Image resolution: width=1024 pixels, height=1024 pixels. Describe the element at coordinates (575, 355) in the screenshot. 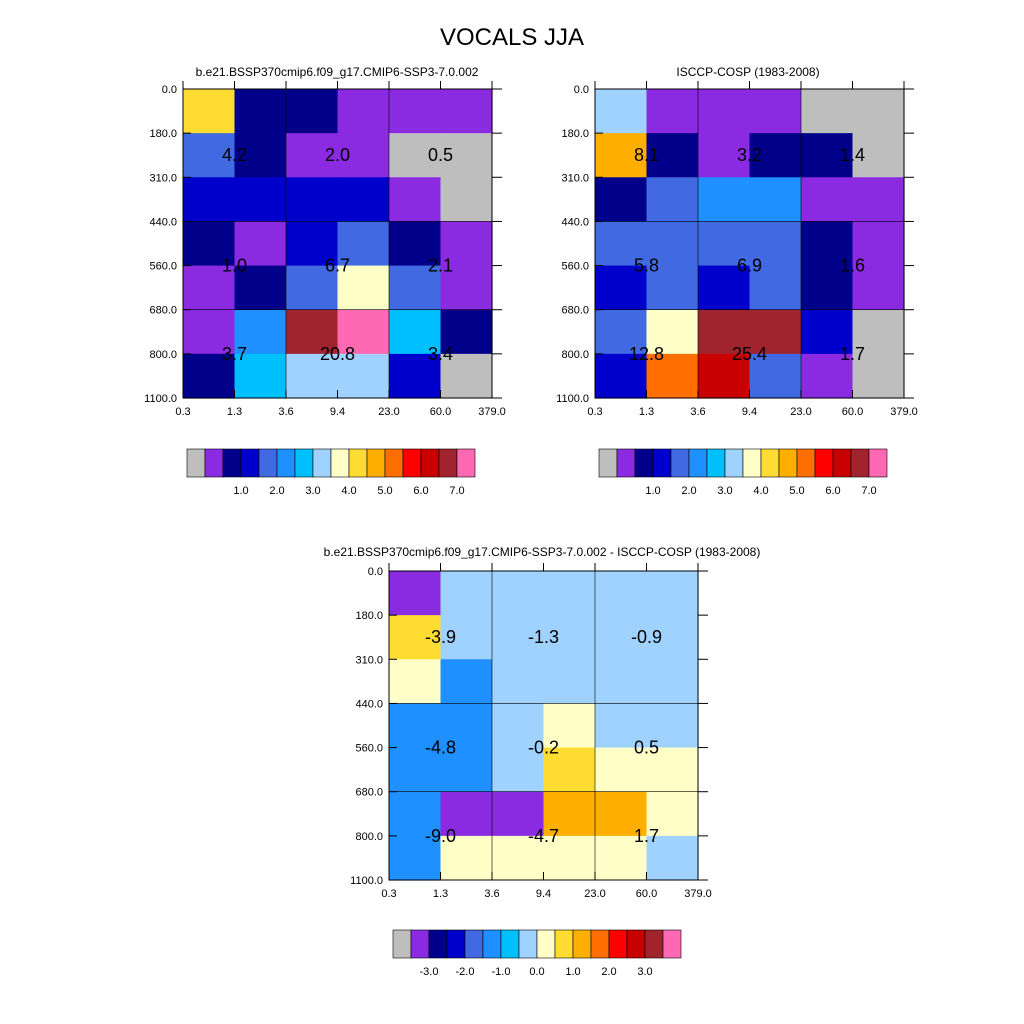

I see `y-tick-label: 800.0` at that location.